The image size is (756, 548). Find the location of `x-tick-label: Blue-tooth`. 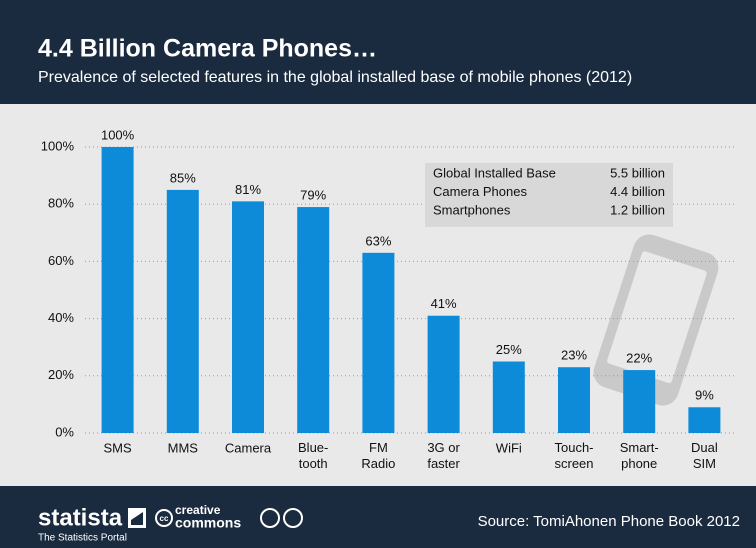

x-tick-label: Blue-tooth is located at coordinates (313, 455).